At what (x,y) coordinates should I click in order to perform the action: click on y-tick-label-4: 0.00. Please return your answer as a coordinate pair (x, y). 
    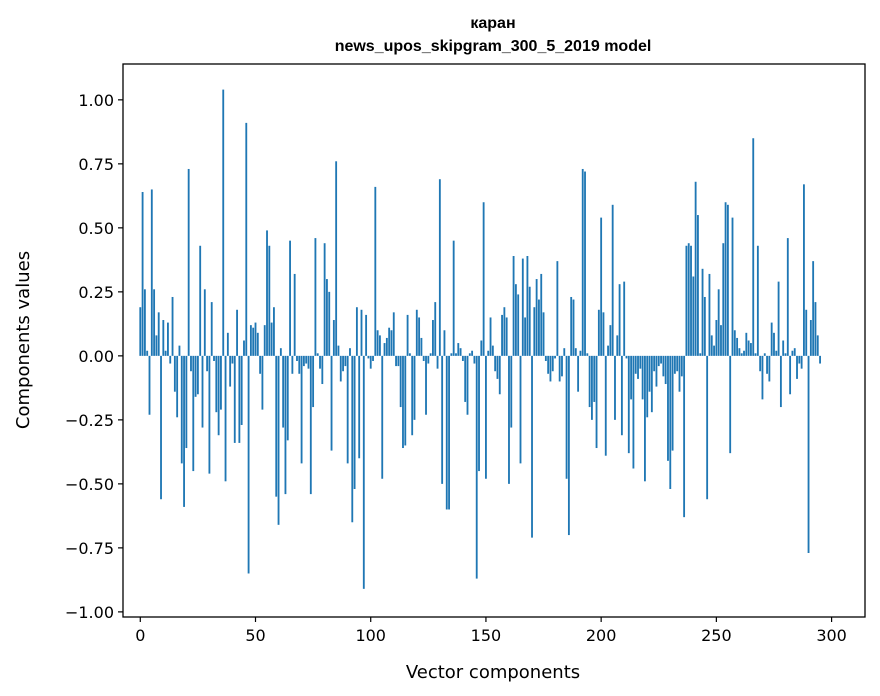
    Looking at the image, I should click on (96, 356).